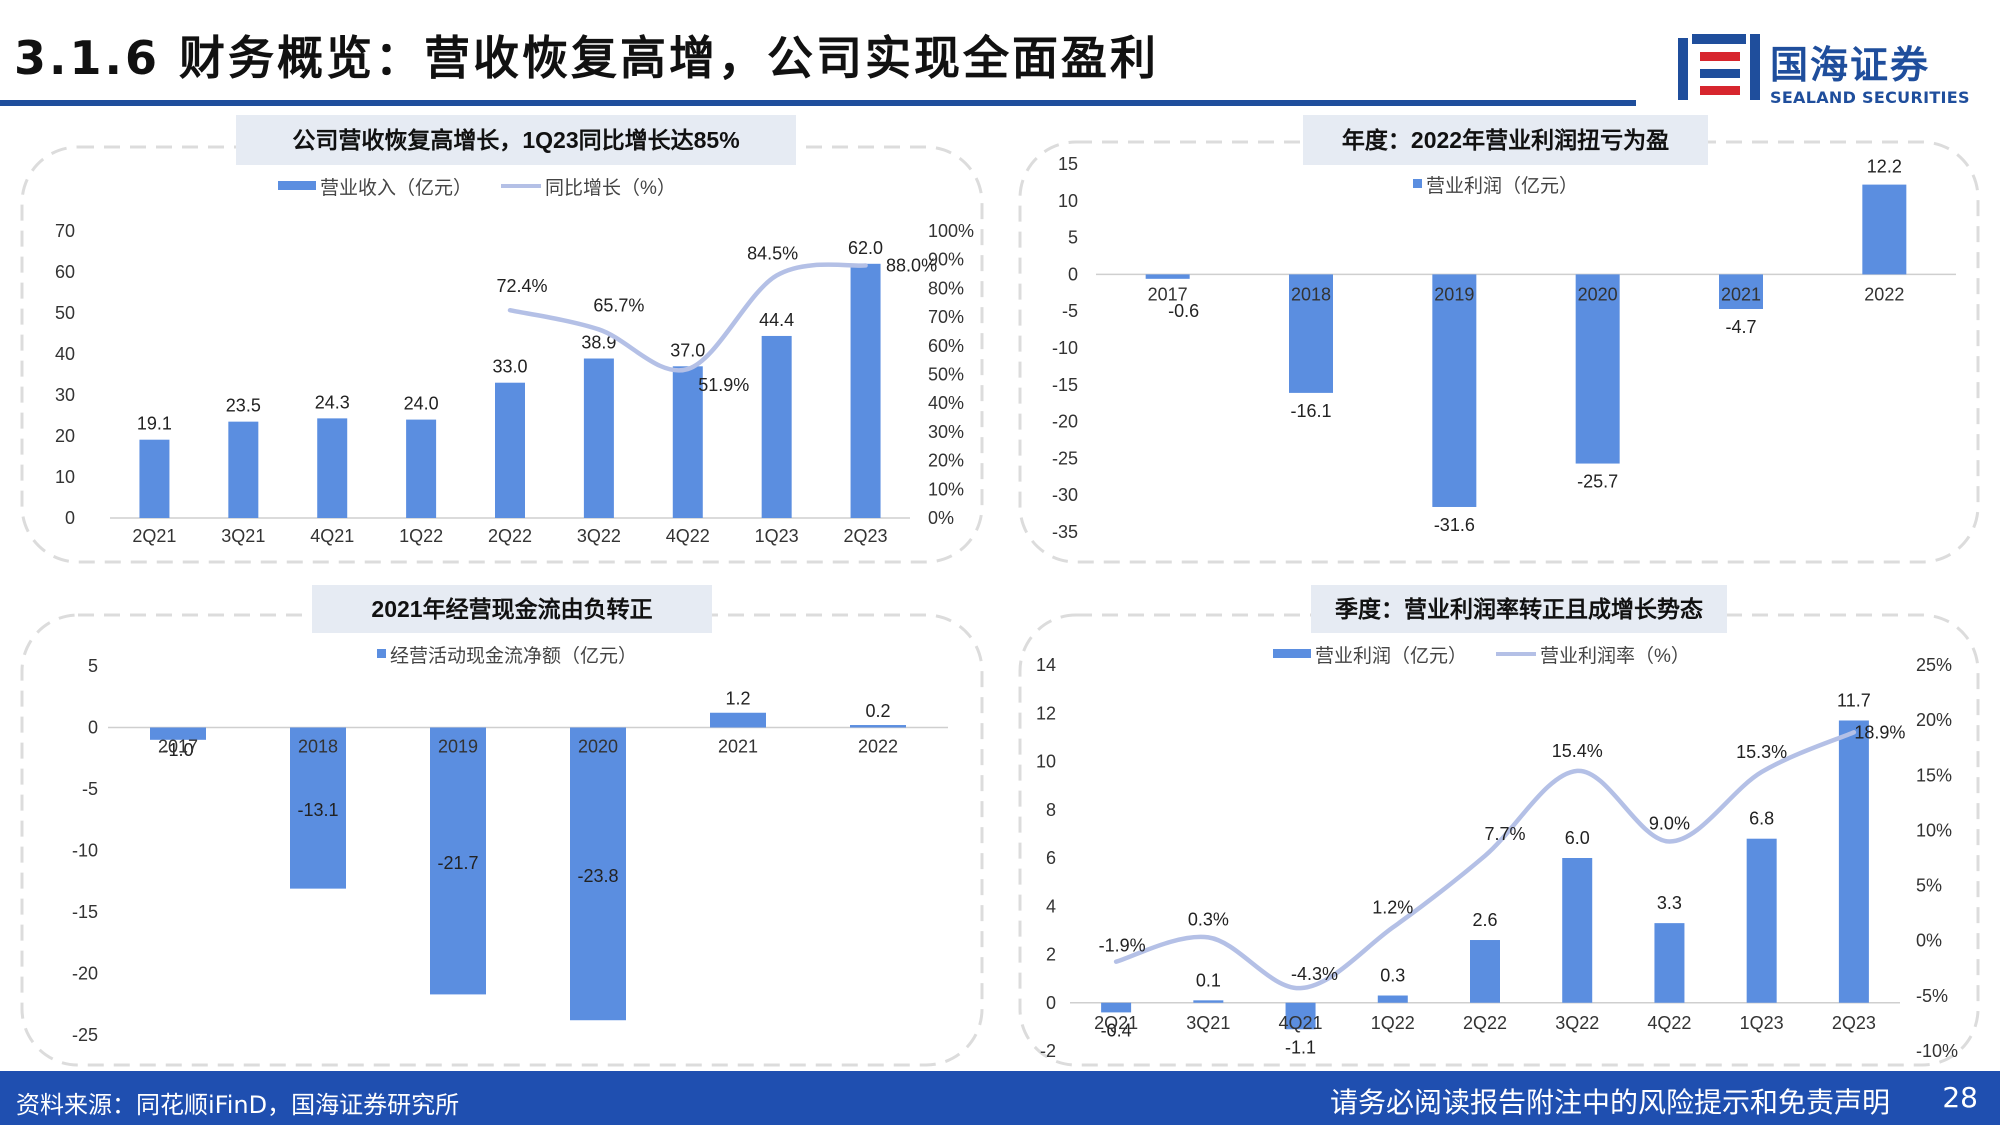 The width and height of the screenshot is (2000, 1125). I want to click on y2-tick-label: -5%, so click(1932, 996).